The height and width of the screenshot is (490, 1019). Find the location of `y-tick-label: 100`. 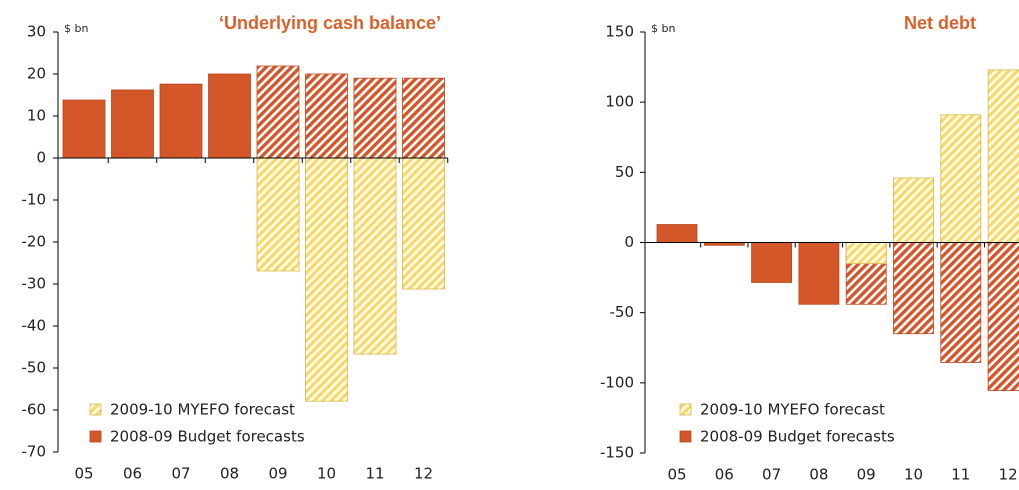

y-tick-label: 100 is located at coordinates (619, 102).